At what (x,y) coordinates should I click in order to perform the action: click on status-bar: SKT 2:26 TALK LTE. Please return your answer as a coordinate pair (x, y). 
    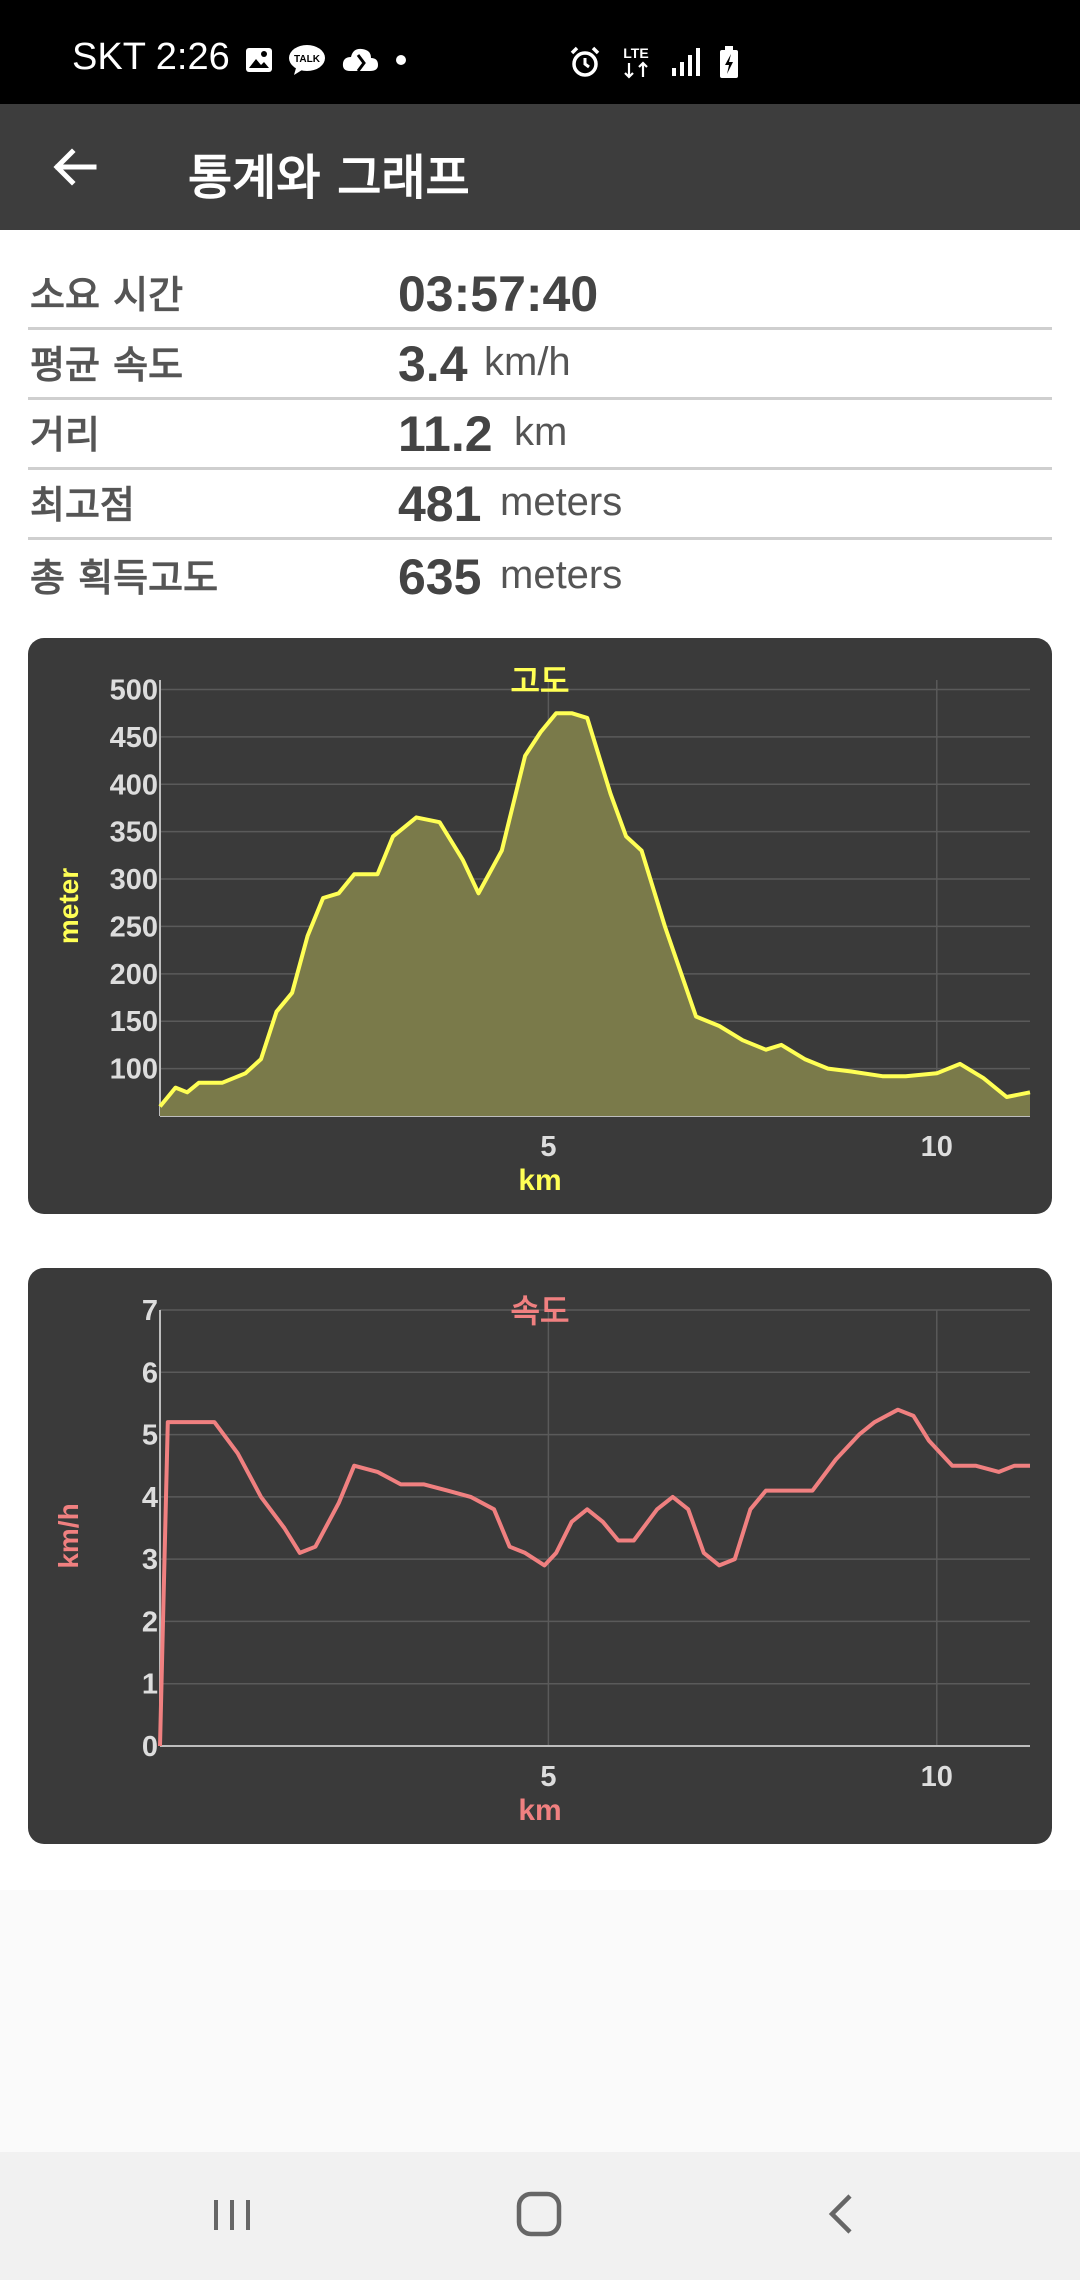
    Looking at the image, I should click on (540, 52).